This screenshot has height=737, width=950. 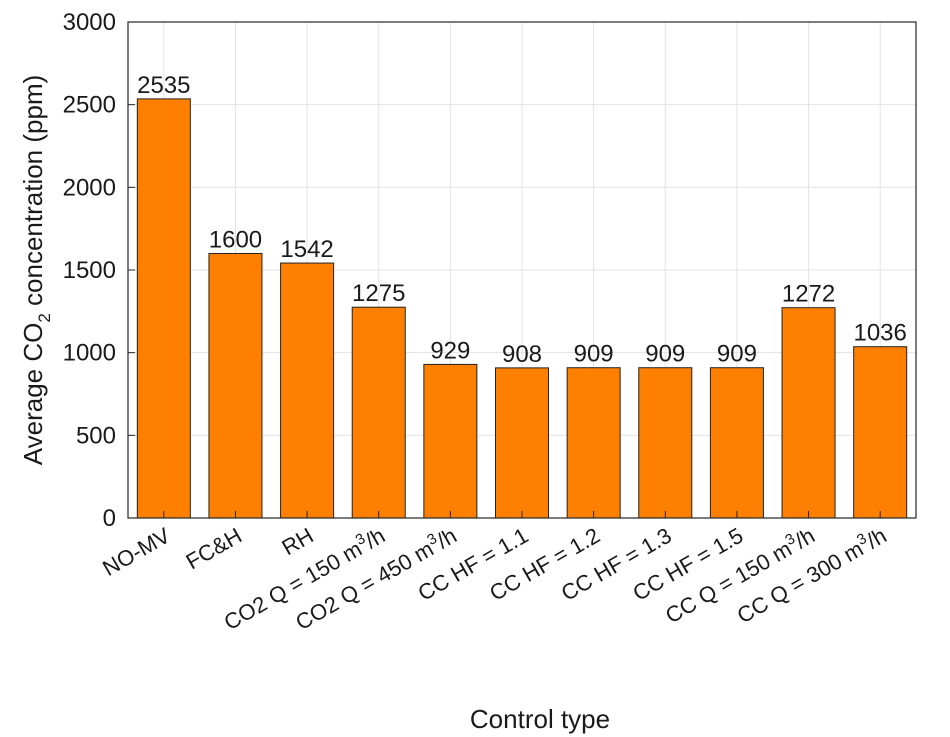 I want to click on x-tick-label-text: FC&H, so click(x=214, y=549).